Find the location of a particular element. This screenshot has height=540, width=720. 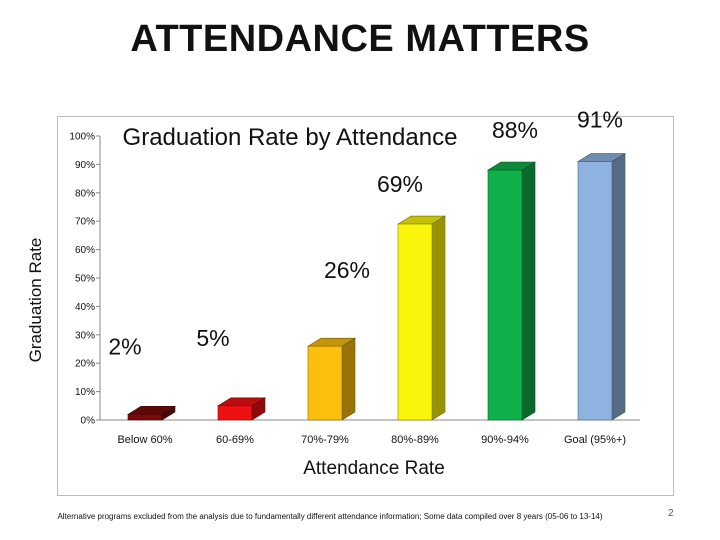

y-tick-label: 20% is located at coordinates (85, 364).